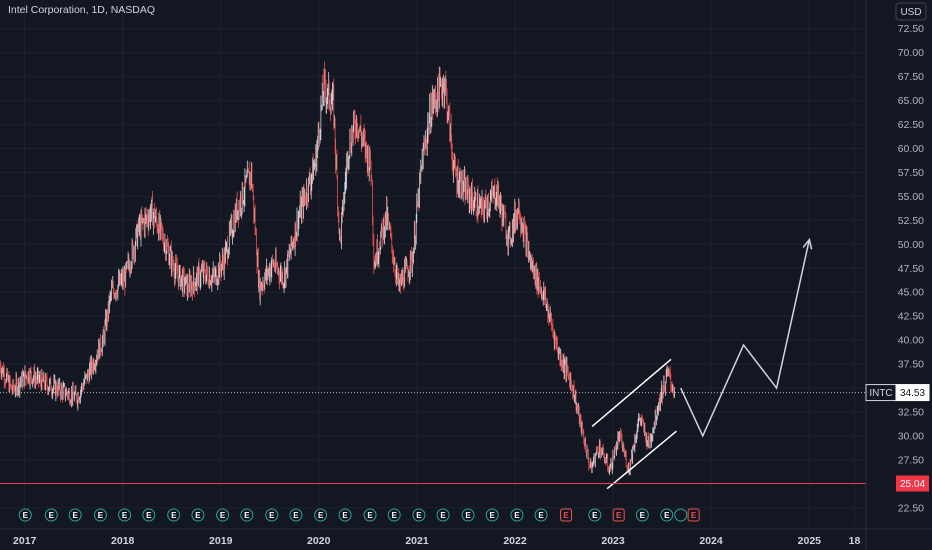 The width and height of the screenshot is (932, 550). What do you see at coordinates (911, 413) in the screenshot?
I see `y-tick-label: 32.50` at bounding box center [911, 413].